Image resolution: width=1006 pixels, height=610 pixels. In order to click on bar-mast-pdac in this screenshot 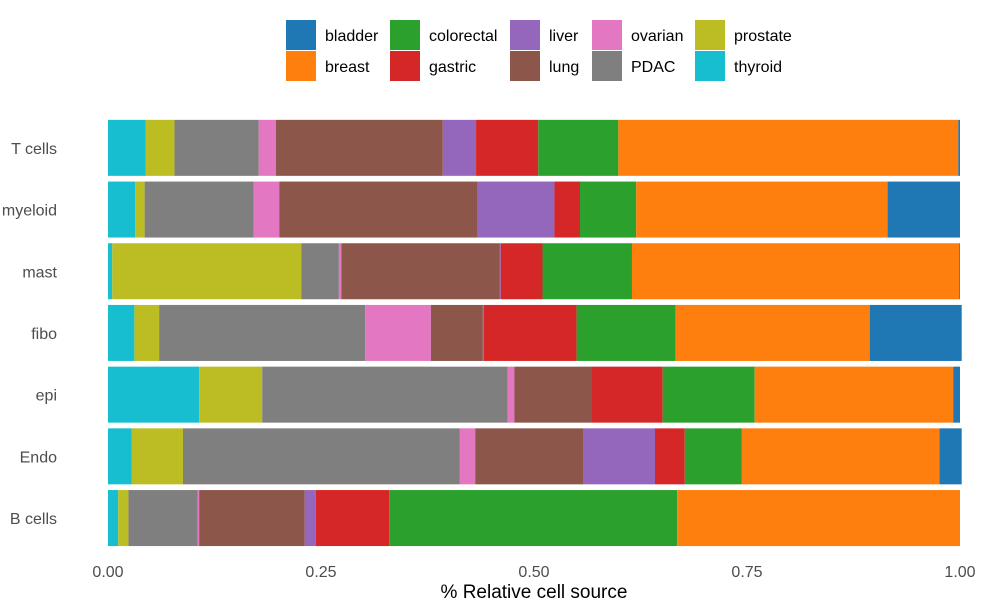, I will do `click(320, 271)`.